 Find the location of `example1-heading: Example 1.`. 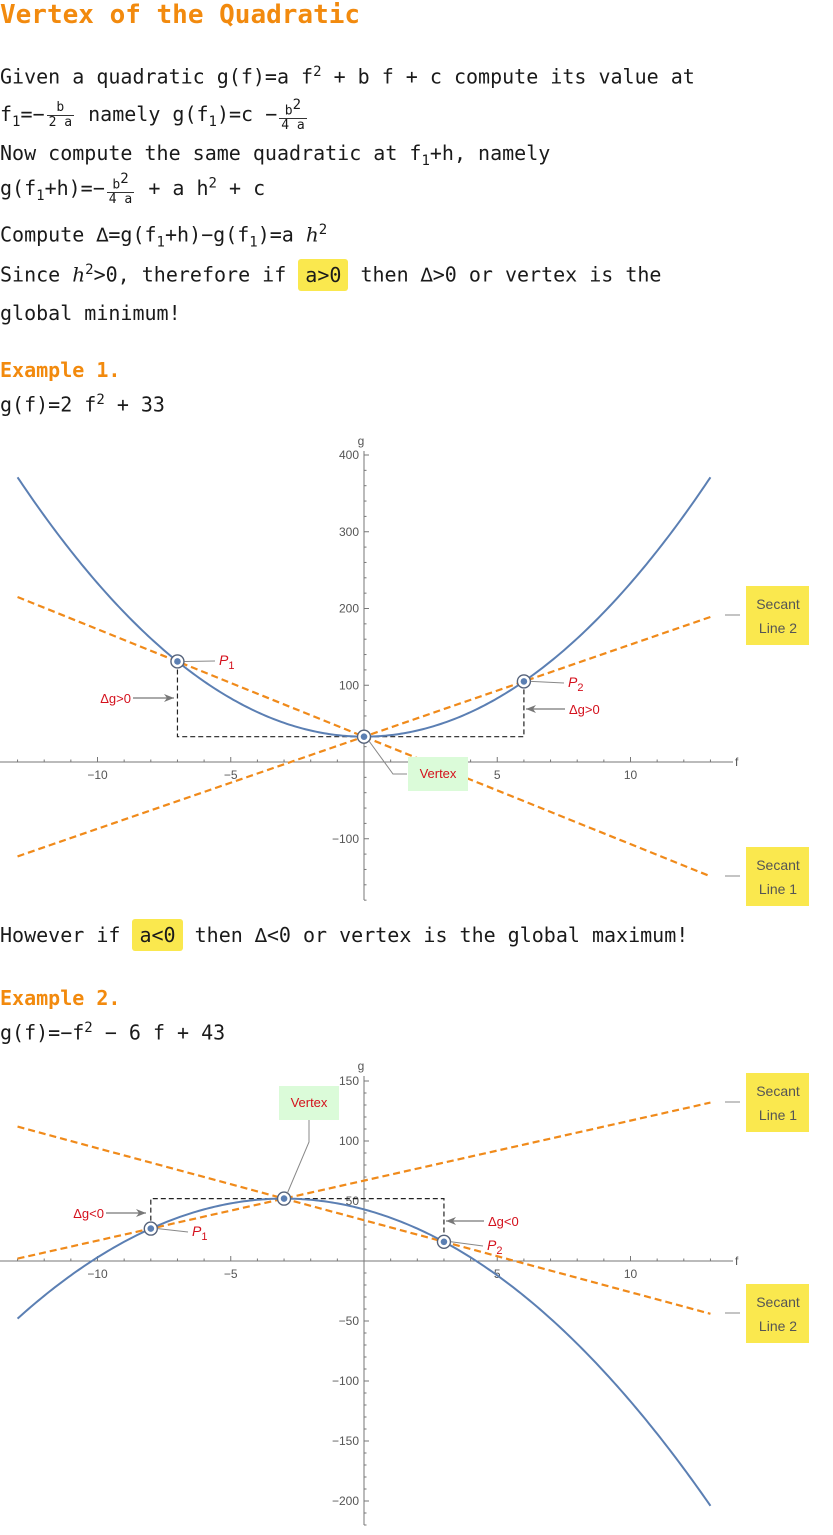

example1-heading: Example 1. is located at coordinates (60, 370).